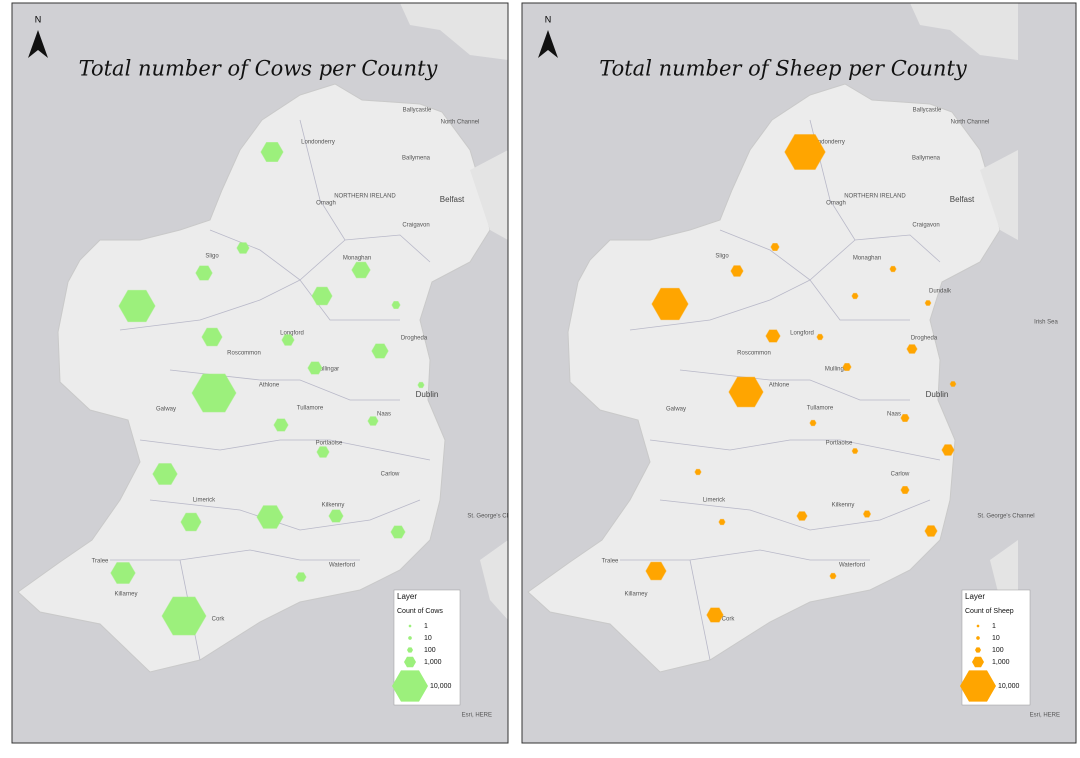  I want to click on place-label: North Channel, so click(970, 123).